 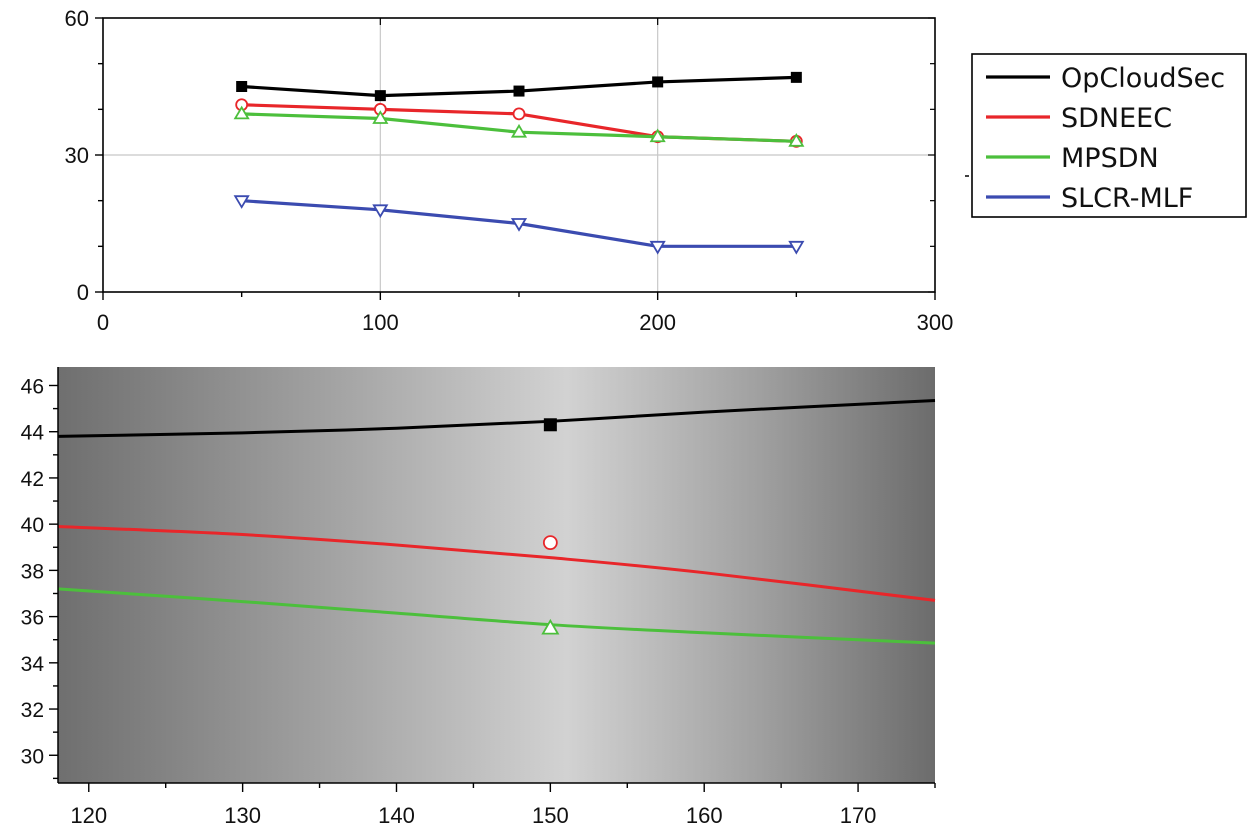 What do you see at coordinates (32, 710) in the screenshot?
I see `y-tick-label: 32` at bounding box center [32, 710].